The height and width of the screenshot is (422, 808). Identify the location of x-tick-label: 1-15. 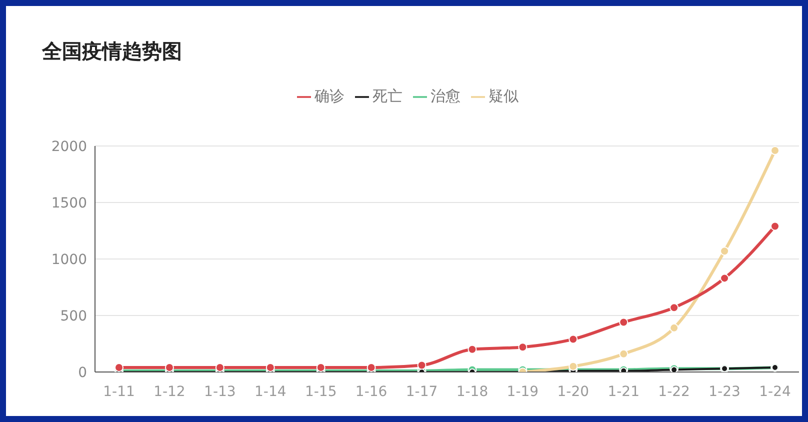
(320, 392).